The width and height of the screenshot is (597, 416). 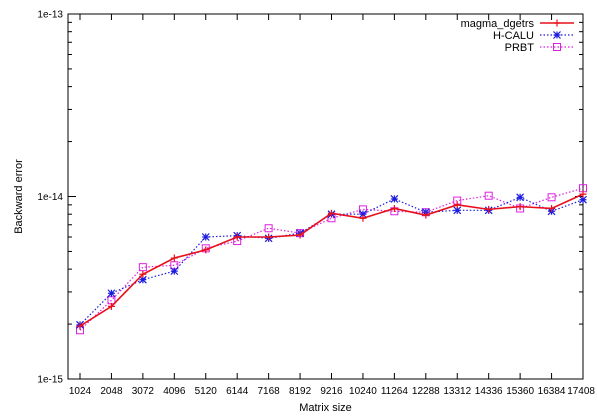 What do you see at coordinates (80, 391) in the screenshot?
I see `x-tick-label: 1024` at bounding box center [80, 391].